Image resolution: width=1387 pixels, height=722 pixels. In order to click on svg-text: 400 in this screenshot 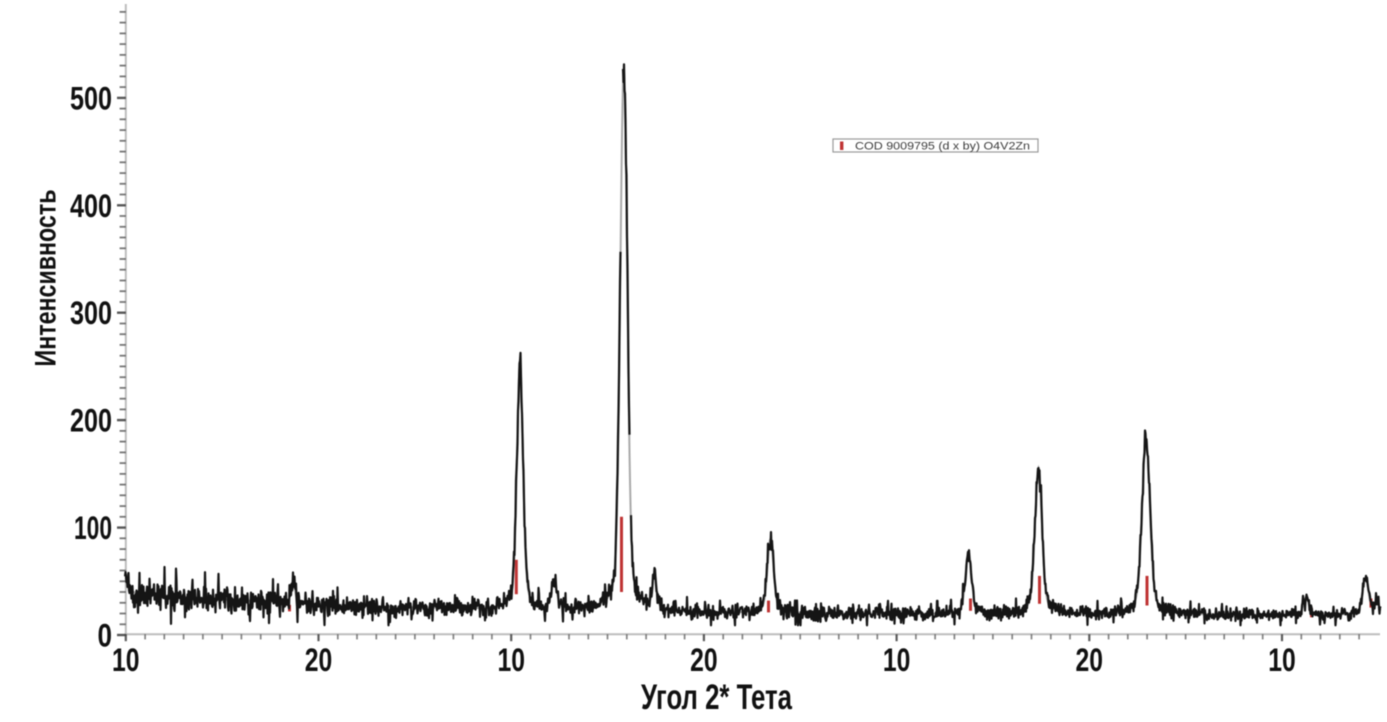, I will do `click(91, 206)`.